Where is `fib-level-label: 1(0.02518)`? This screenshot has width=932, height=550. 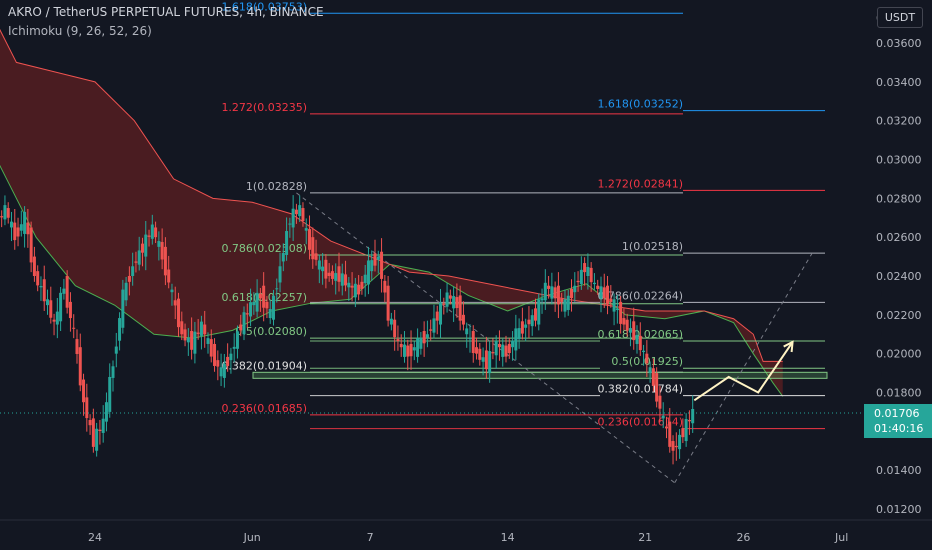 fib-level-label: 1(0.02518) is located at coordinates (652, 246).